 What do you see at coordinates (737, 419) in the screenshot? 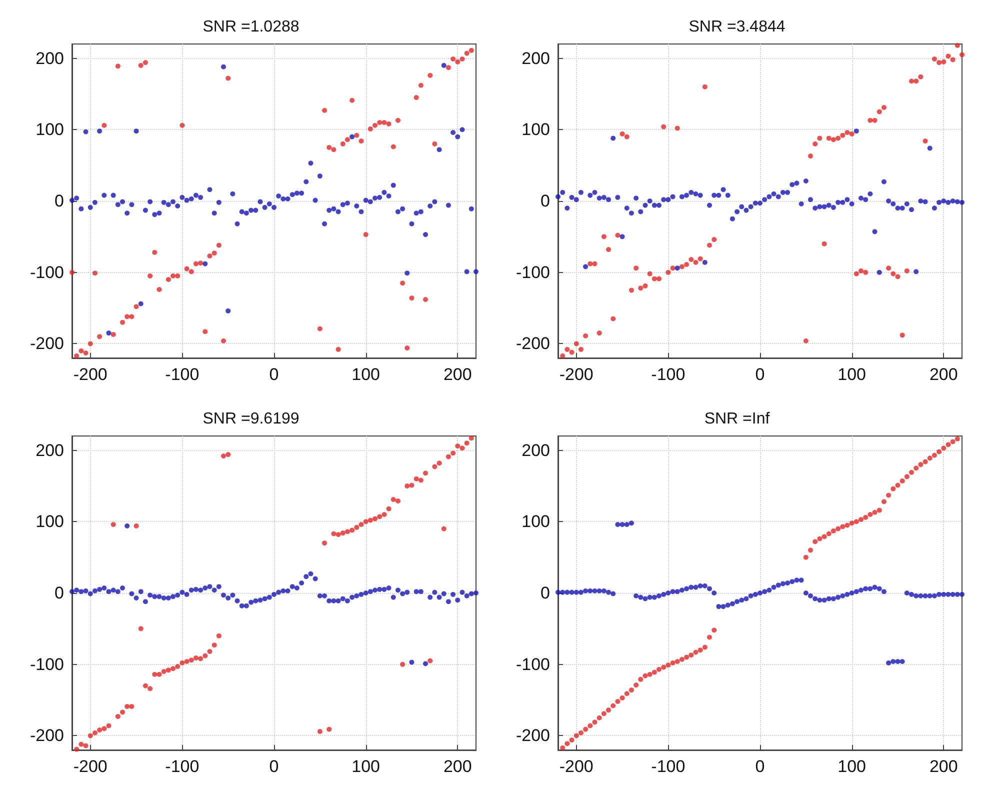
I see `chart-title: SNR =Inf` at bounding box center [737, 419].